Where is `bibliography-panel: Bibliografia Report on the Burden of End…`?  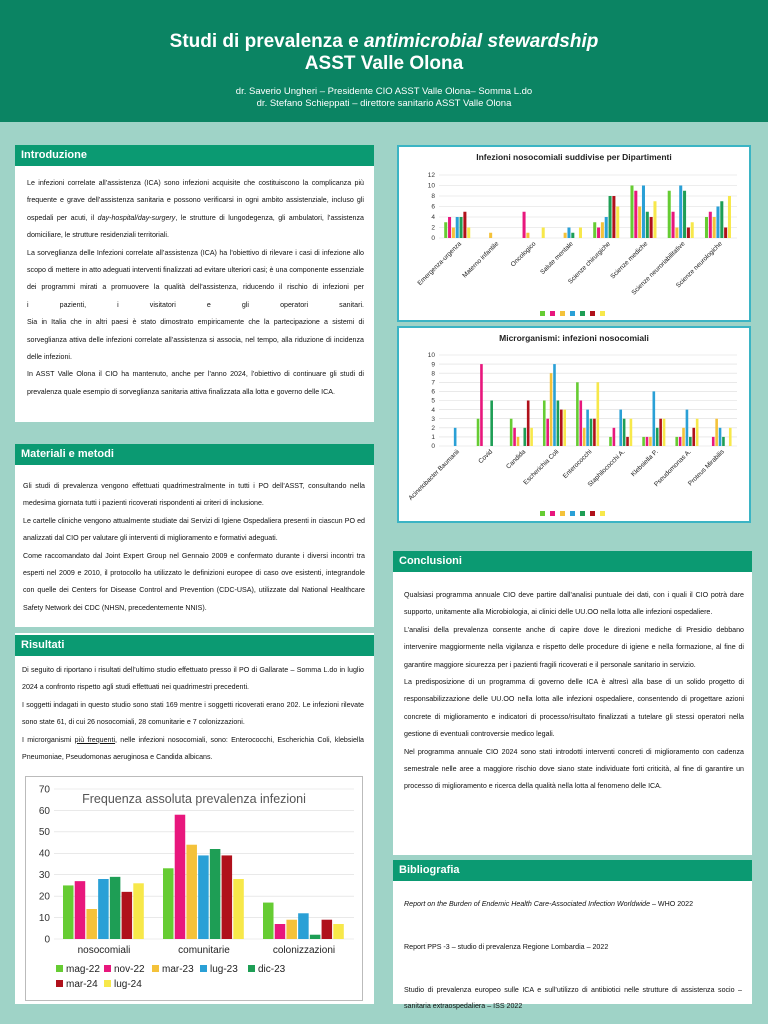 bibliography-panel: Bibliografia Report on the Burden of End… is located at coordinates (572, 935).